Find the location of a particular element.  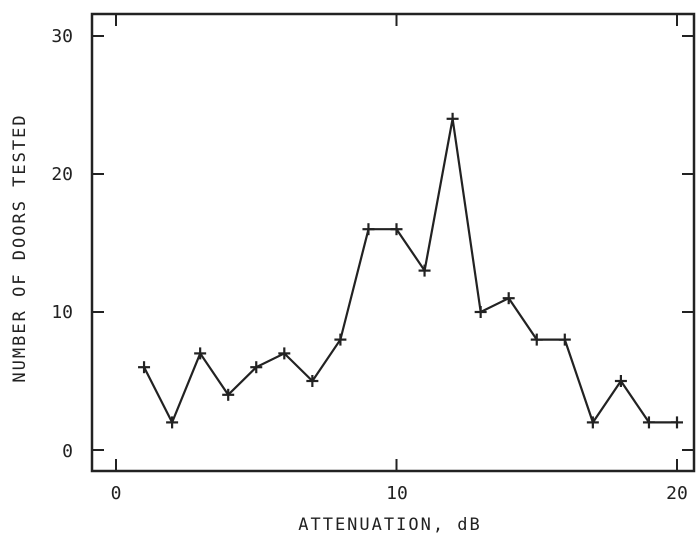

y-tick-label-20: 20 is located at coordinates (62, 174).